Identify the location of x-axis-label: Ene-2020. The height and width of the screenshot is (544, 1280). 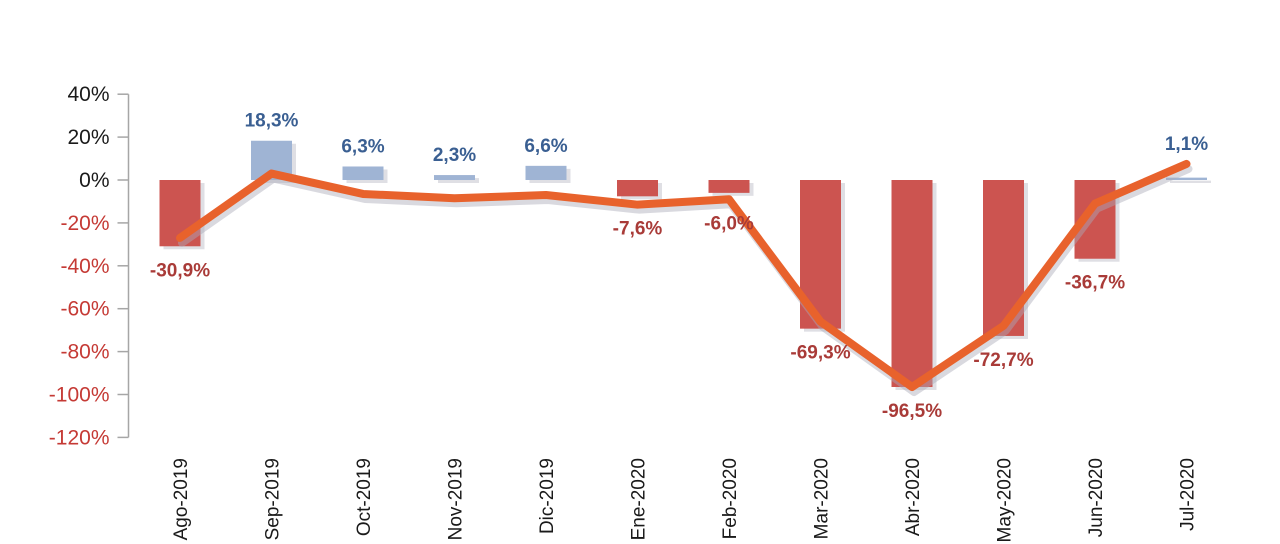
(639, 499).